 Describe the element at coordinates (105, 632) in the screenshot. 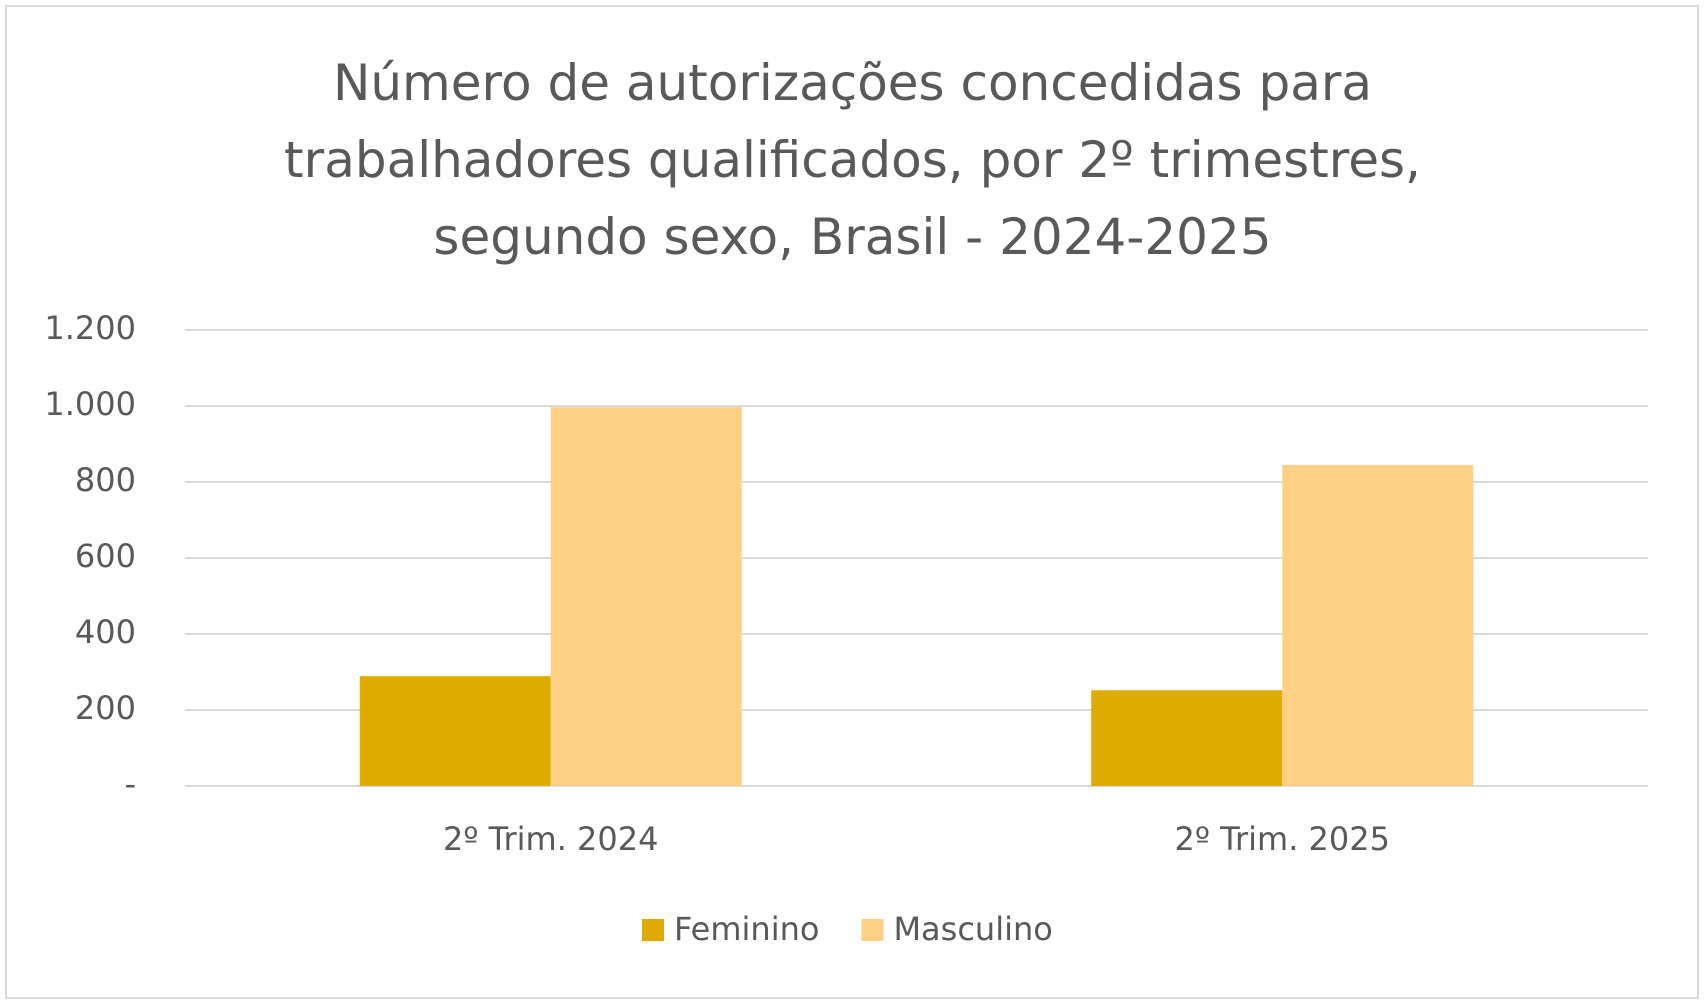

I see `y-tick-label: 400` at that location.